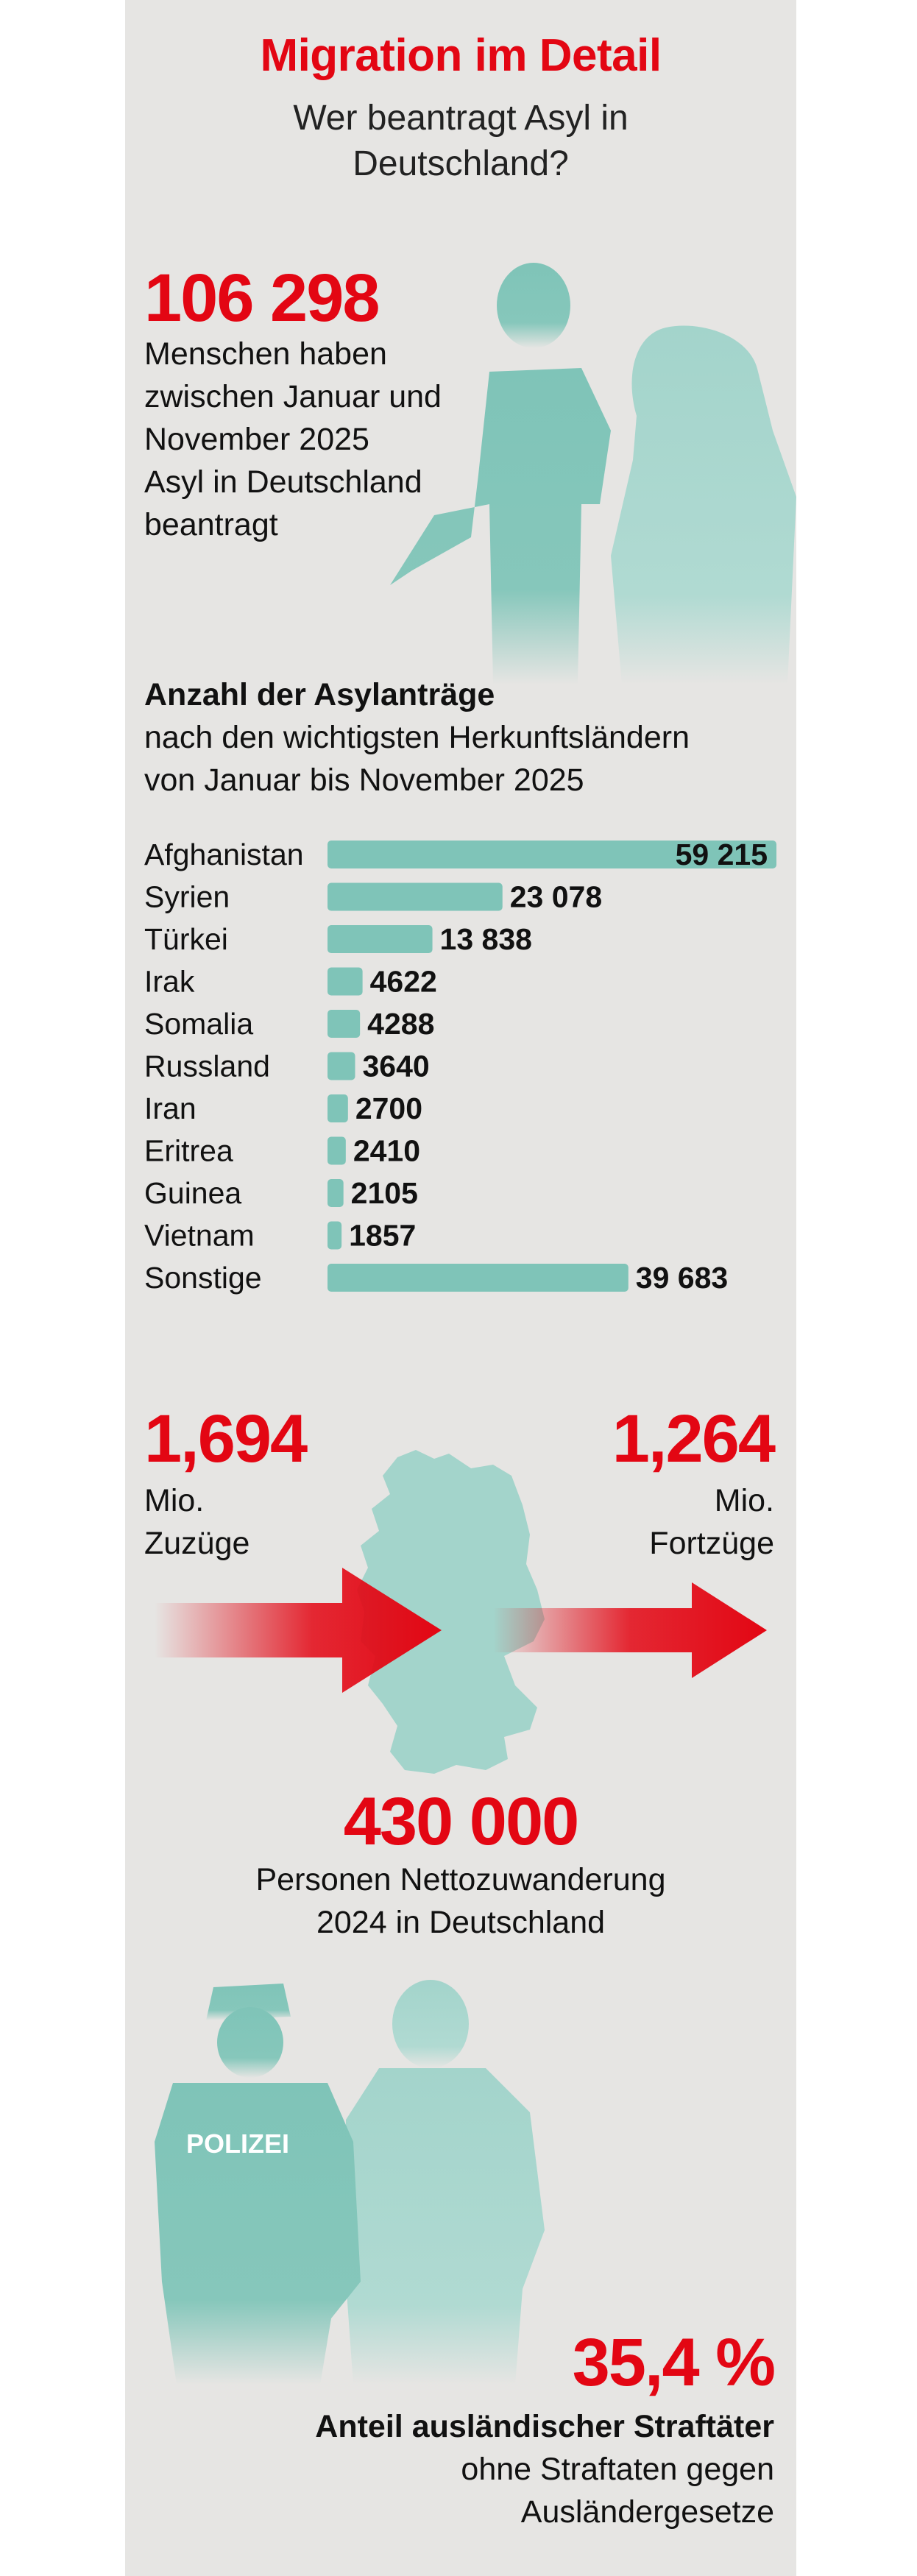 Image resolution: width=917 pixels, height=2576 pixels. Describe the element at coordinates (175, 1500) in the screenshot. I see `inbound-unit: Mio.` at that location.